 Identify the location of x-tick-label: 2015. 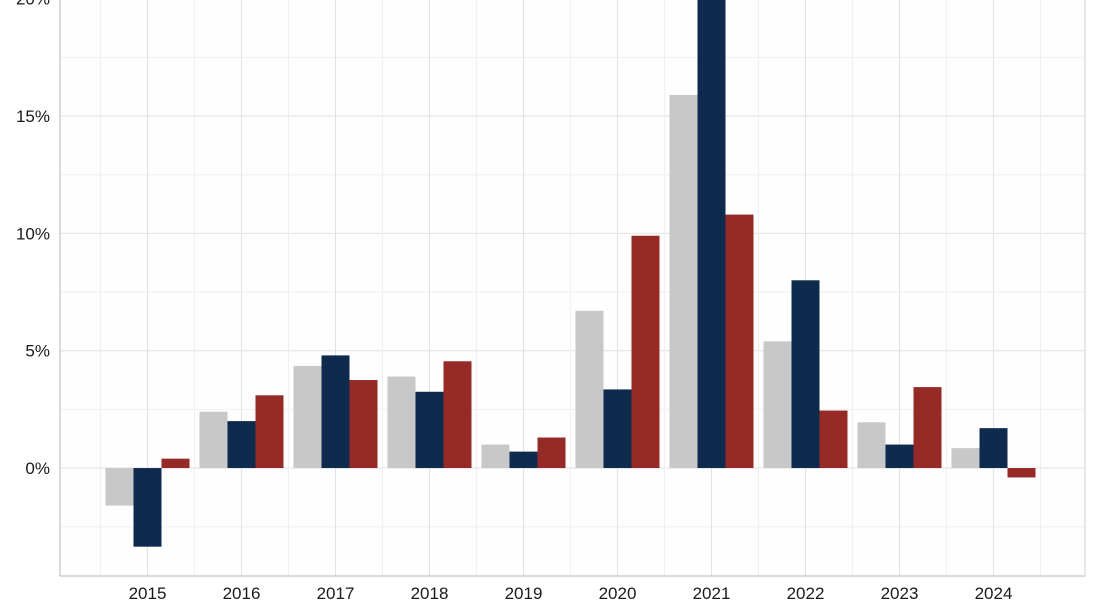
(148, 592).